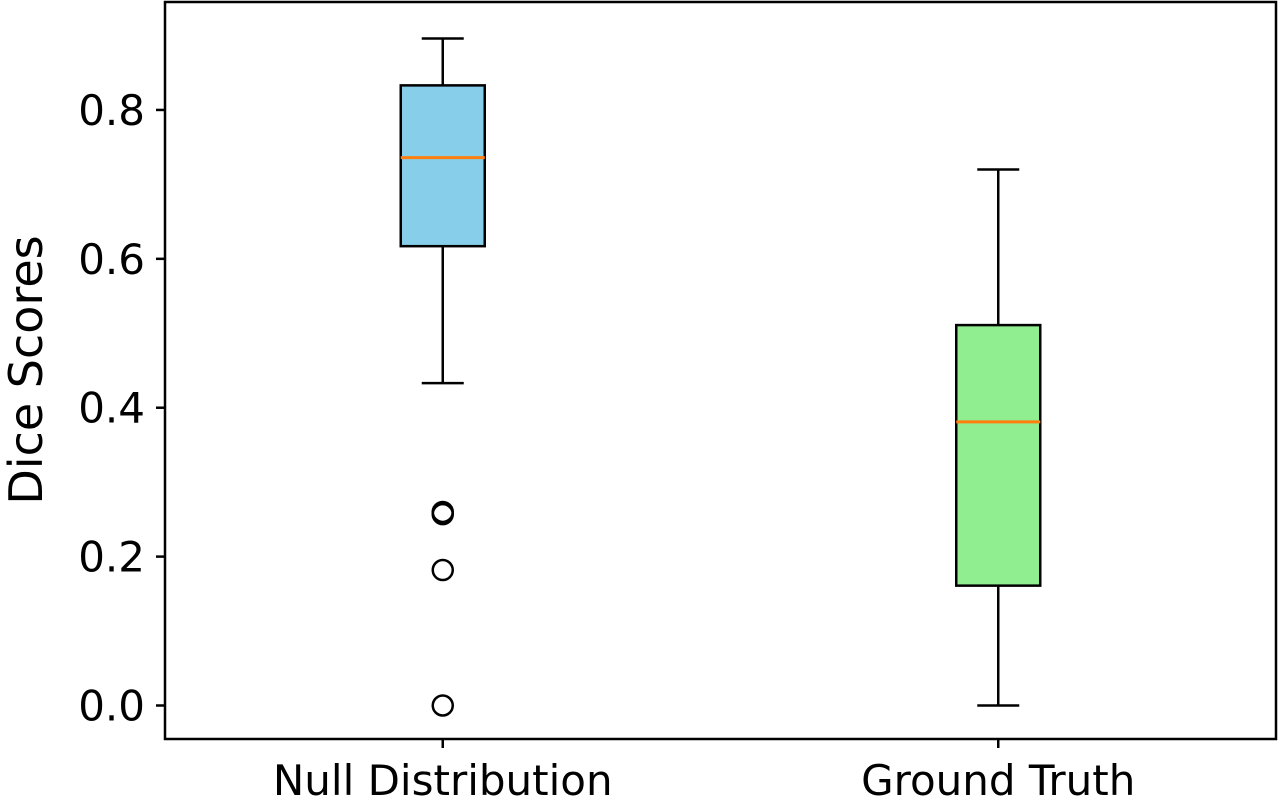 Image resolution: width=1280 pixels, height=799 pixels. I want to click on x-tick-label: Null Distribution, so click(443, 777).